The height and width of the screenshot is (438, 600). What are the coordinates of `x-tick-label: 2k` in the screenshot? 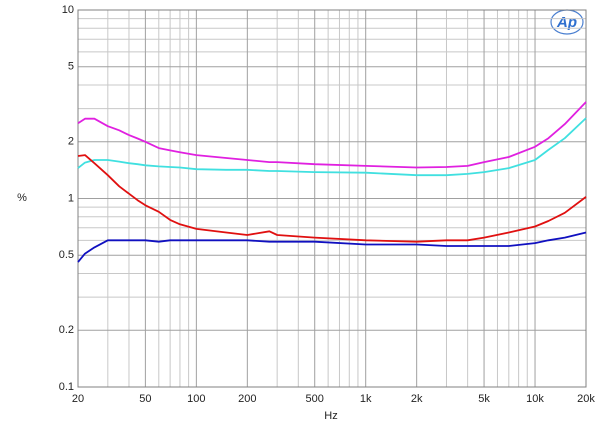 It's located at (417, 399).